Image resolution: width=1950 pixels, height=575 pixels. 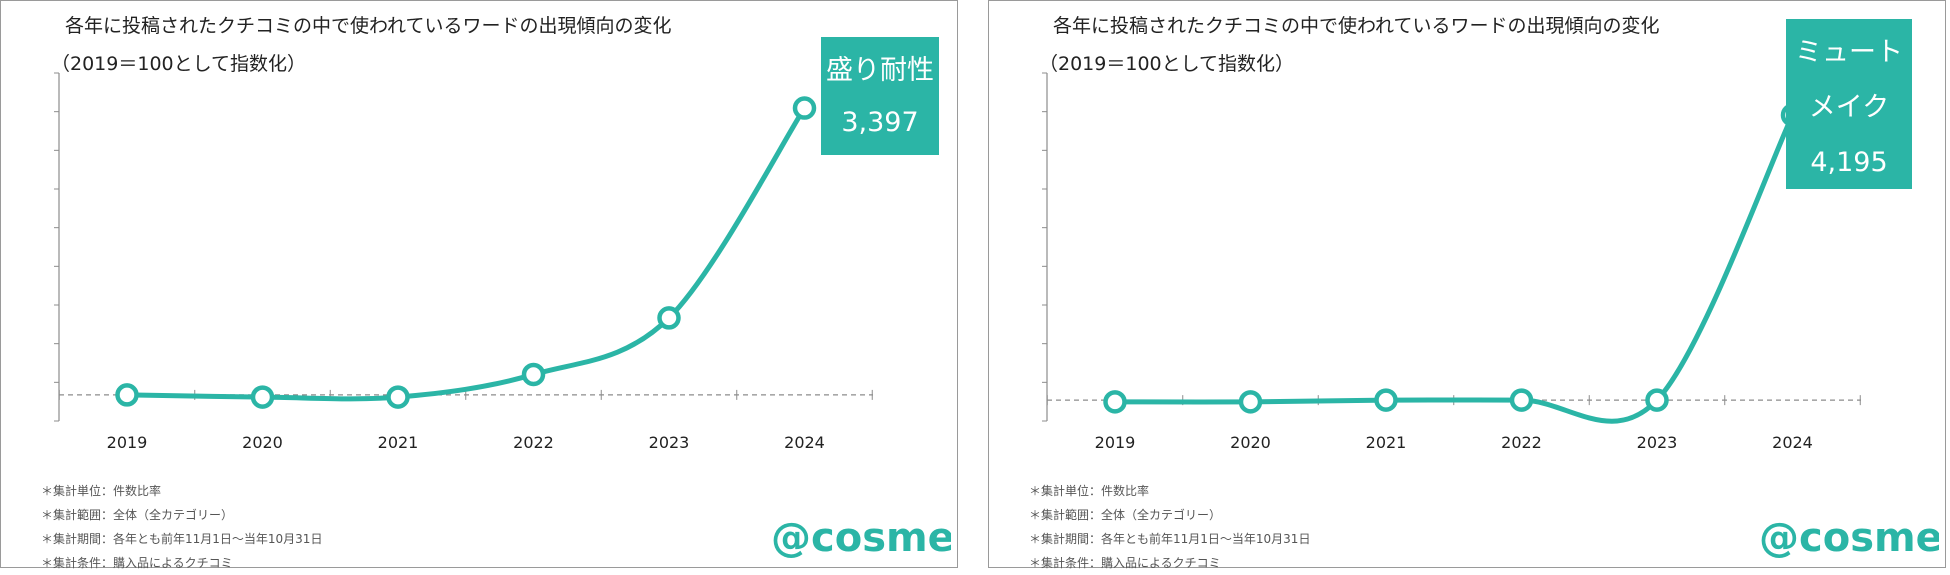 What do you see at coordinates (1849, 107) in the screenshot?
I see `callout-label: メイク` at bounding box center [1849, 107].